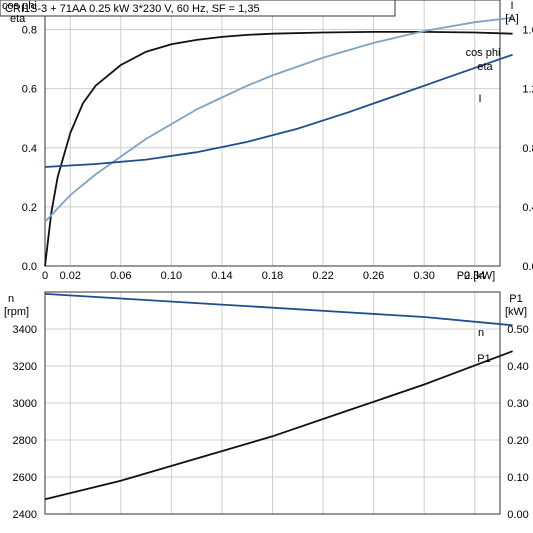 The width and height of the screenshot is (533, 533). I want to click on top-xtick: 0.02, so click(70, 276).